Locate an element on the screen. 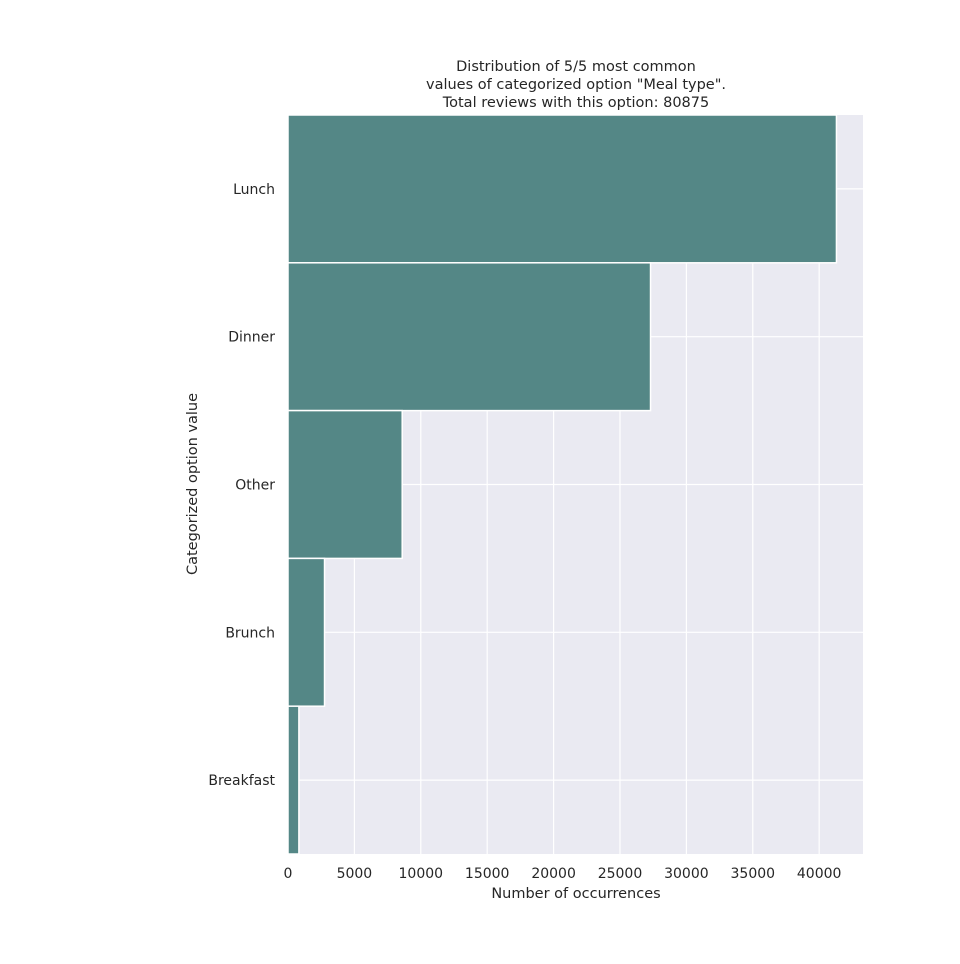 The width and height of the screenshot is (960, 964). x-tick-label: 20000 is located at coordinates (553, 874).